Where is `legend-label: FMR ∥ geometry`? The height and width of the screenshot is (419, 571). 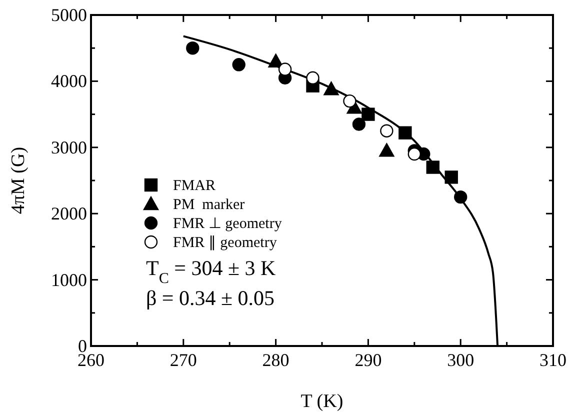 legend-label: FMR ∥ geometry is located at coordinates (225, 243).